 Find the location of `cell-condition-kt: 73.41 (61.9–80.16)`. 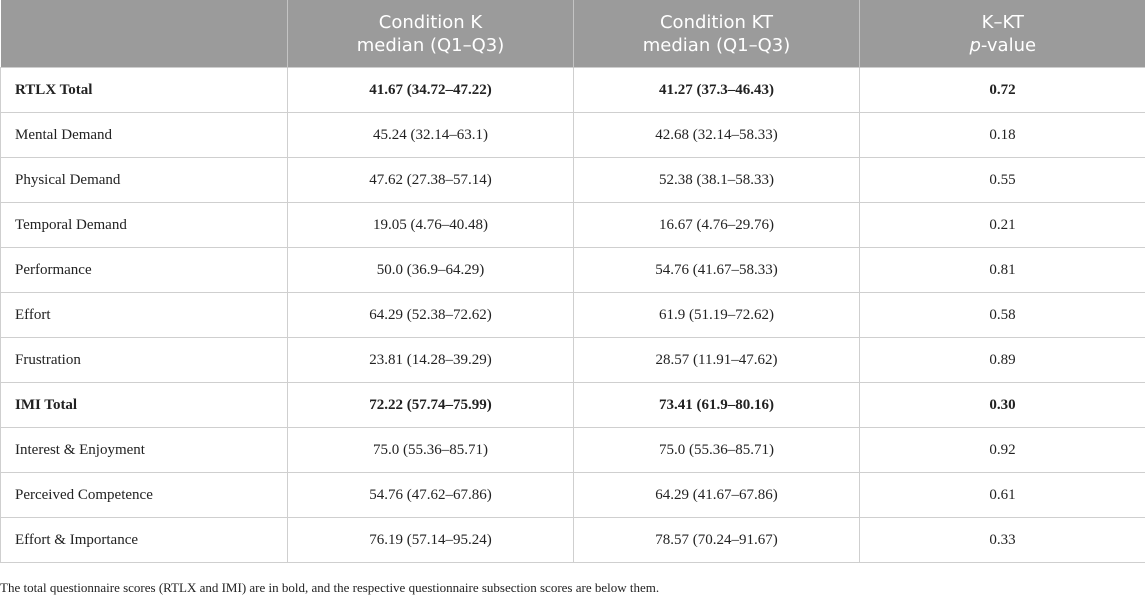

cell-condition-kt: 73.41 (61.9–80.16) is located at coordinates (716, 405).